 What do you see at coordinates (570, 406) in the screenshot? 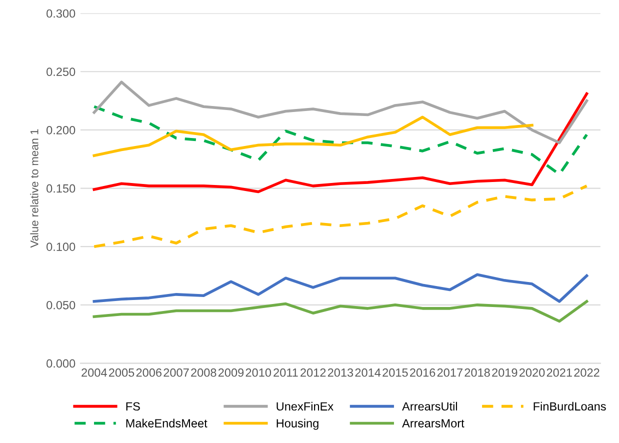
I see `legend-label: FinBurdLoans` at bounding box center [570, 406].